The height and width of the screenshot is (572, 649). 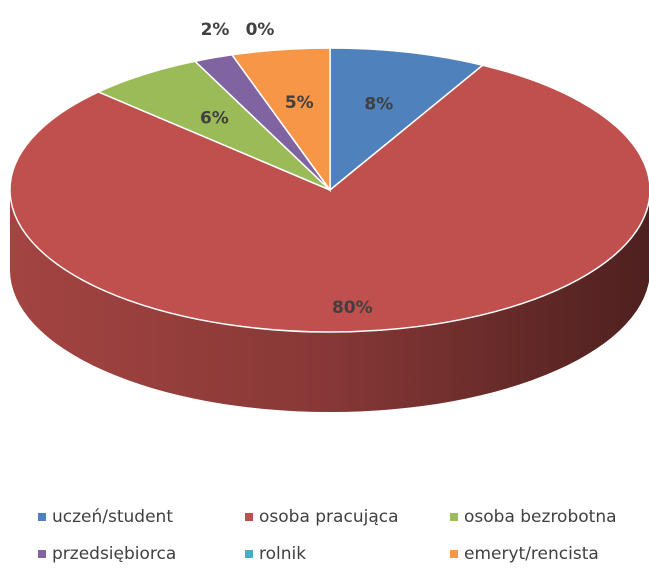 What do you see at coordinates (531, 554) in the screenshot?
I see `legend-label: emeryt/rencista` at bounding box center [531, 554].